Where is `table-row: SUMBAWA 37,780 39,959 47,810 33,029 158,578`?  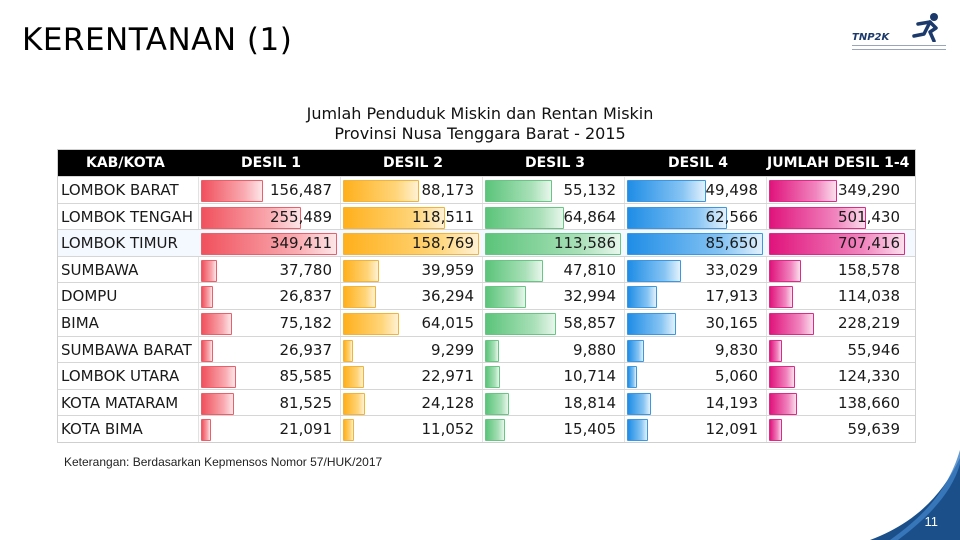
table-row: SUMBAWA 37,780 39,959 47,810 33,029 158,578 is located at coordinates (486, 269).